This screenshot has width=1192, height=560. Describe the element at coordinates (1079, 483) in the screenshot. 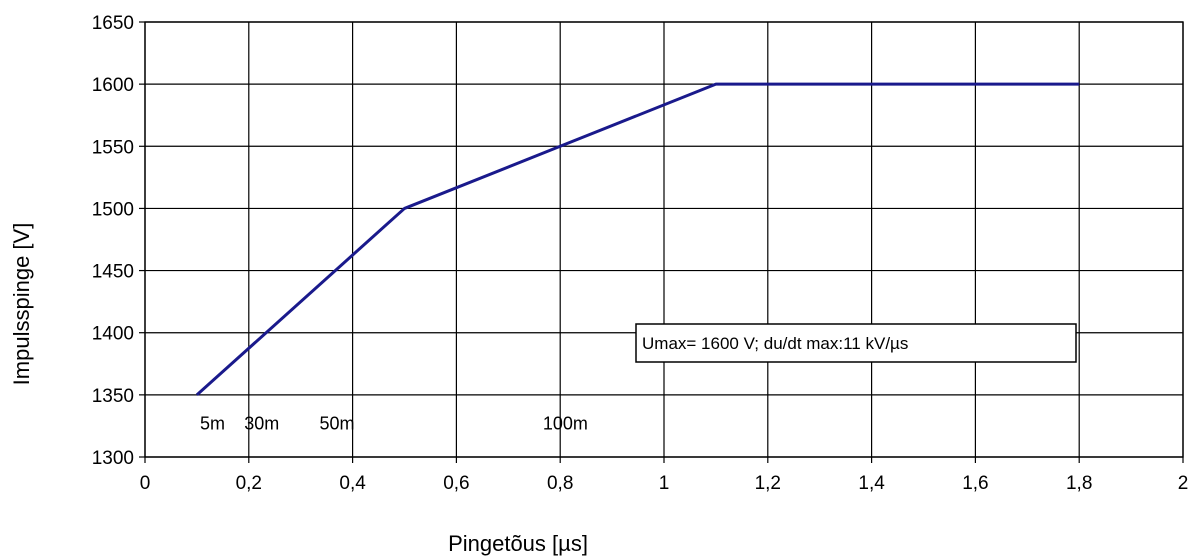

I see `x-tick-label: 1,8` at that location.